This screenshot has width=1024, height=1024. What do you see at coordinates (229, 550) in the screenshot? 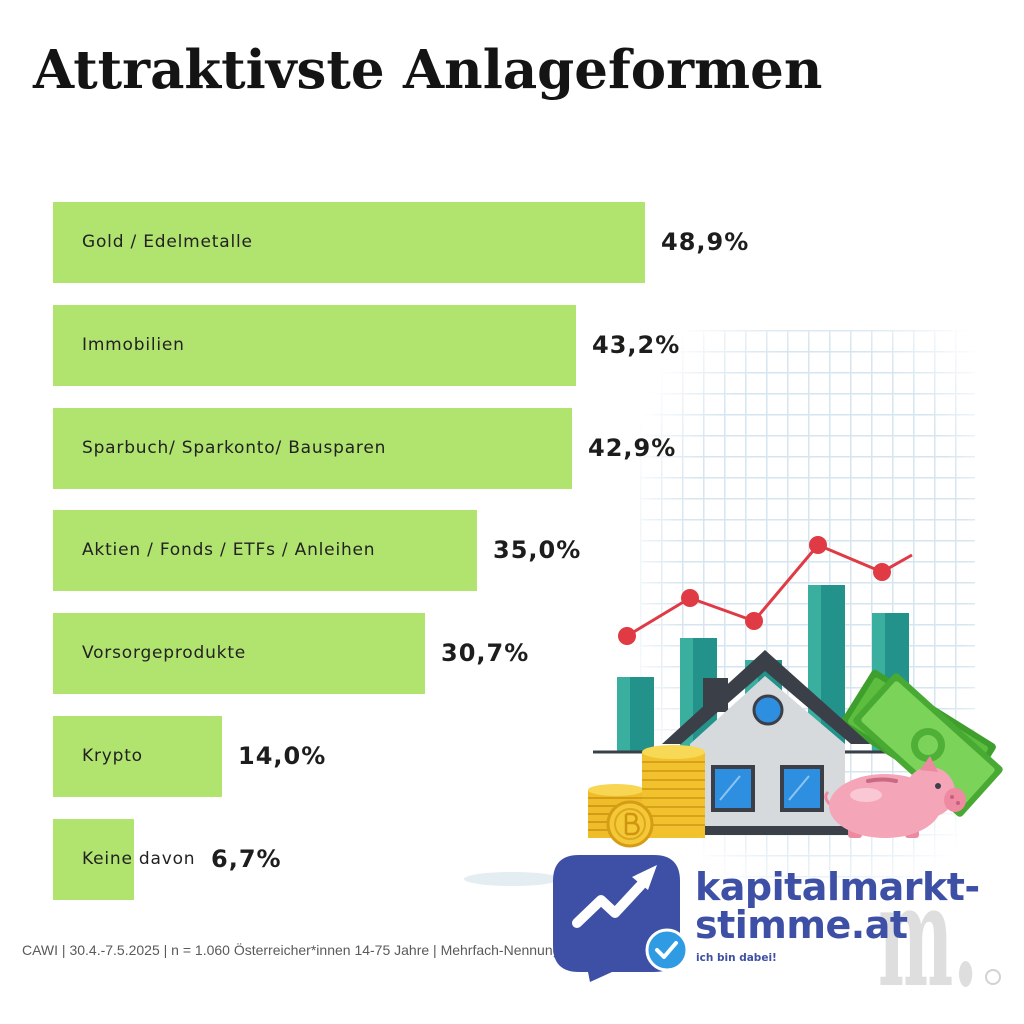
I see `bar-category-label: Aktien / Fonds / ETFs / Anleihen` at bounding box center [229, 550].